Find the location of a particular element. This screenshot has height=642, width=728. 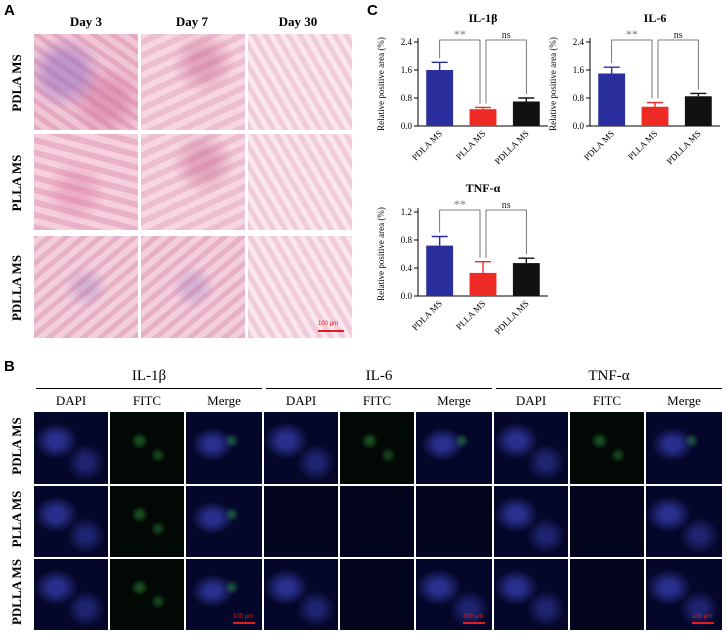

chart3-xtick-label-0: PDLA MS is located at coordinates (427, 315).